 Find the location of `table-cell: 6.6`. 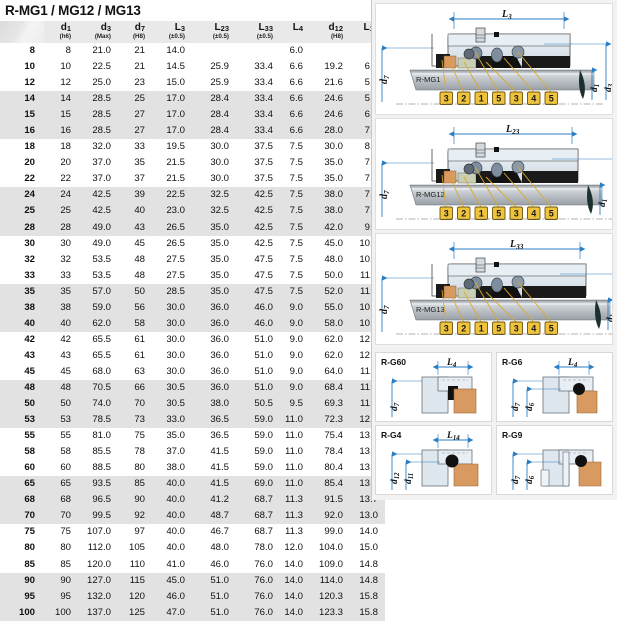

table-cell: 6.6 is located at coordinates (297, 131).